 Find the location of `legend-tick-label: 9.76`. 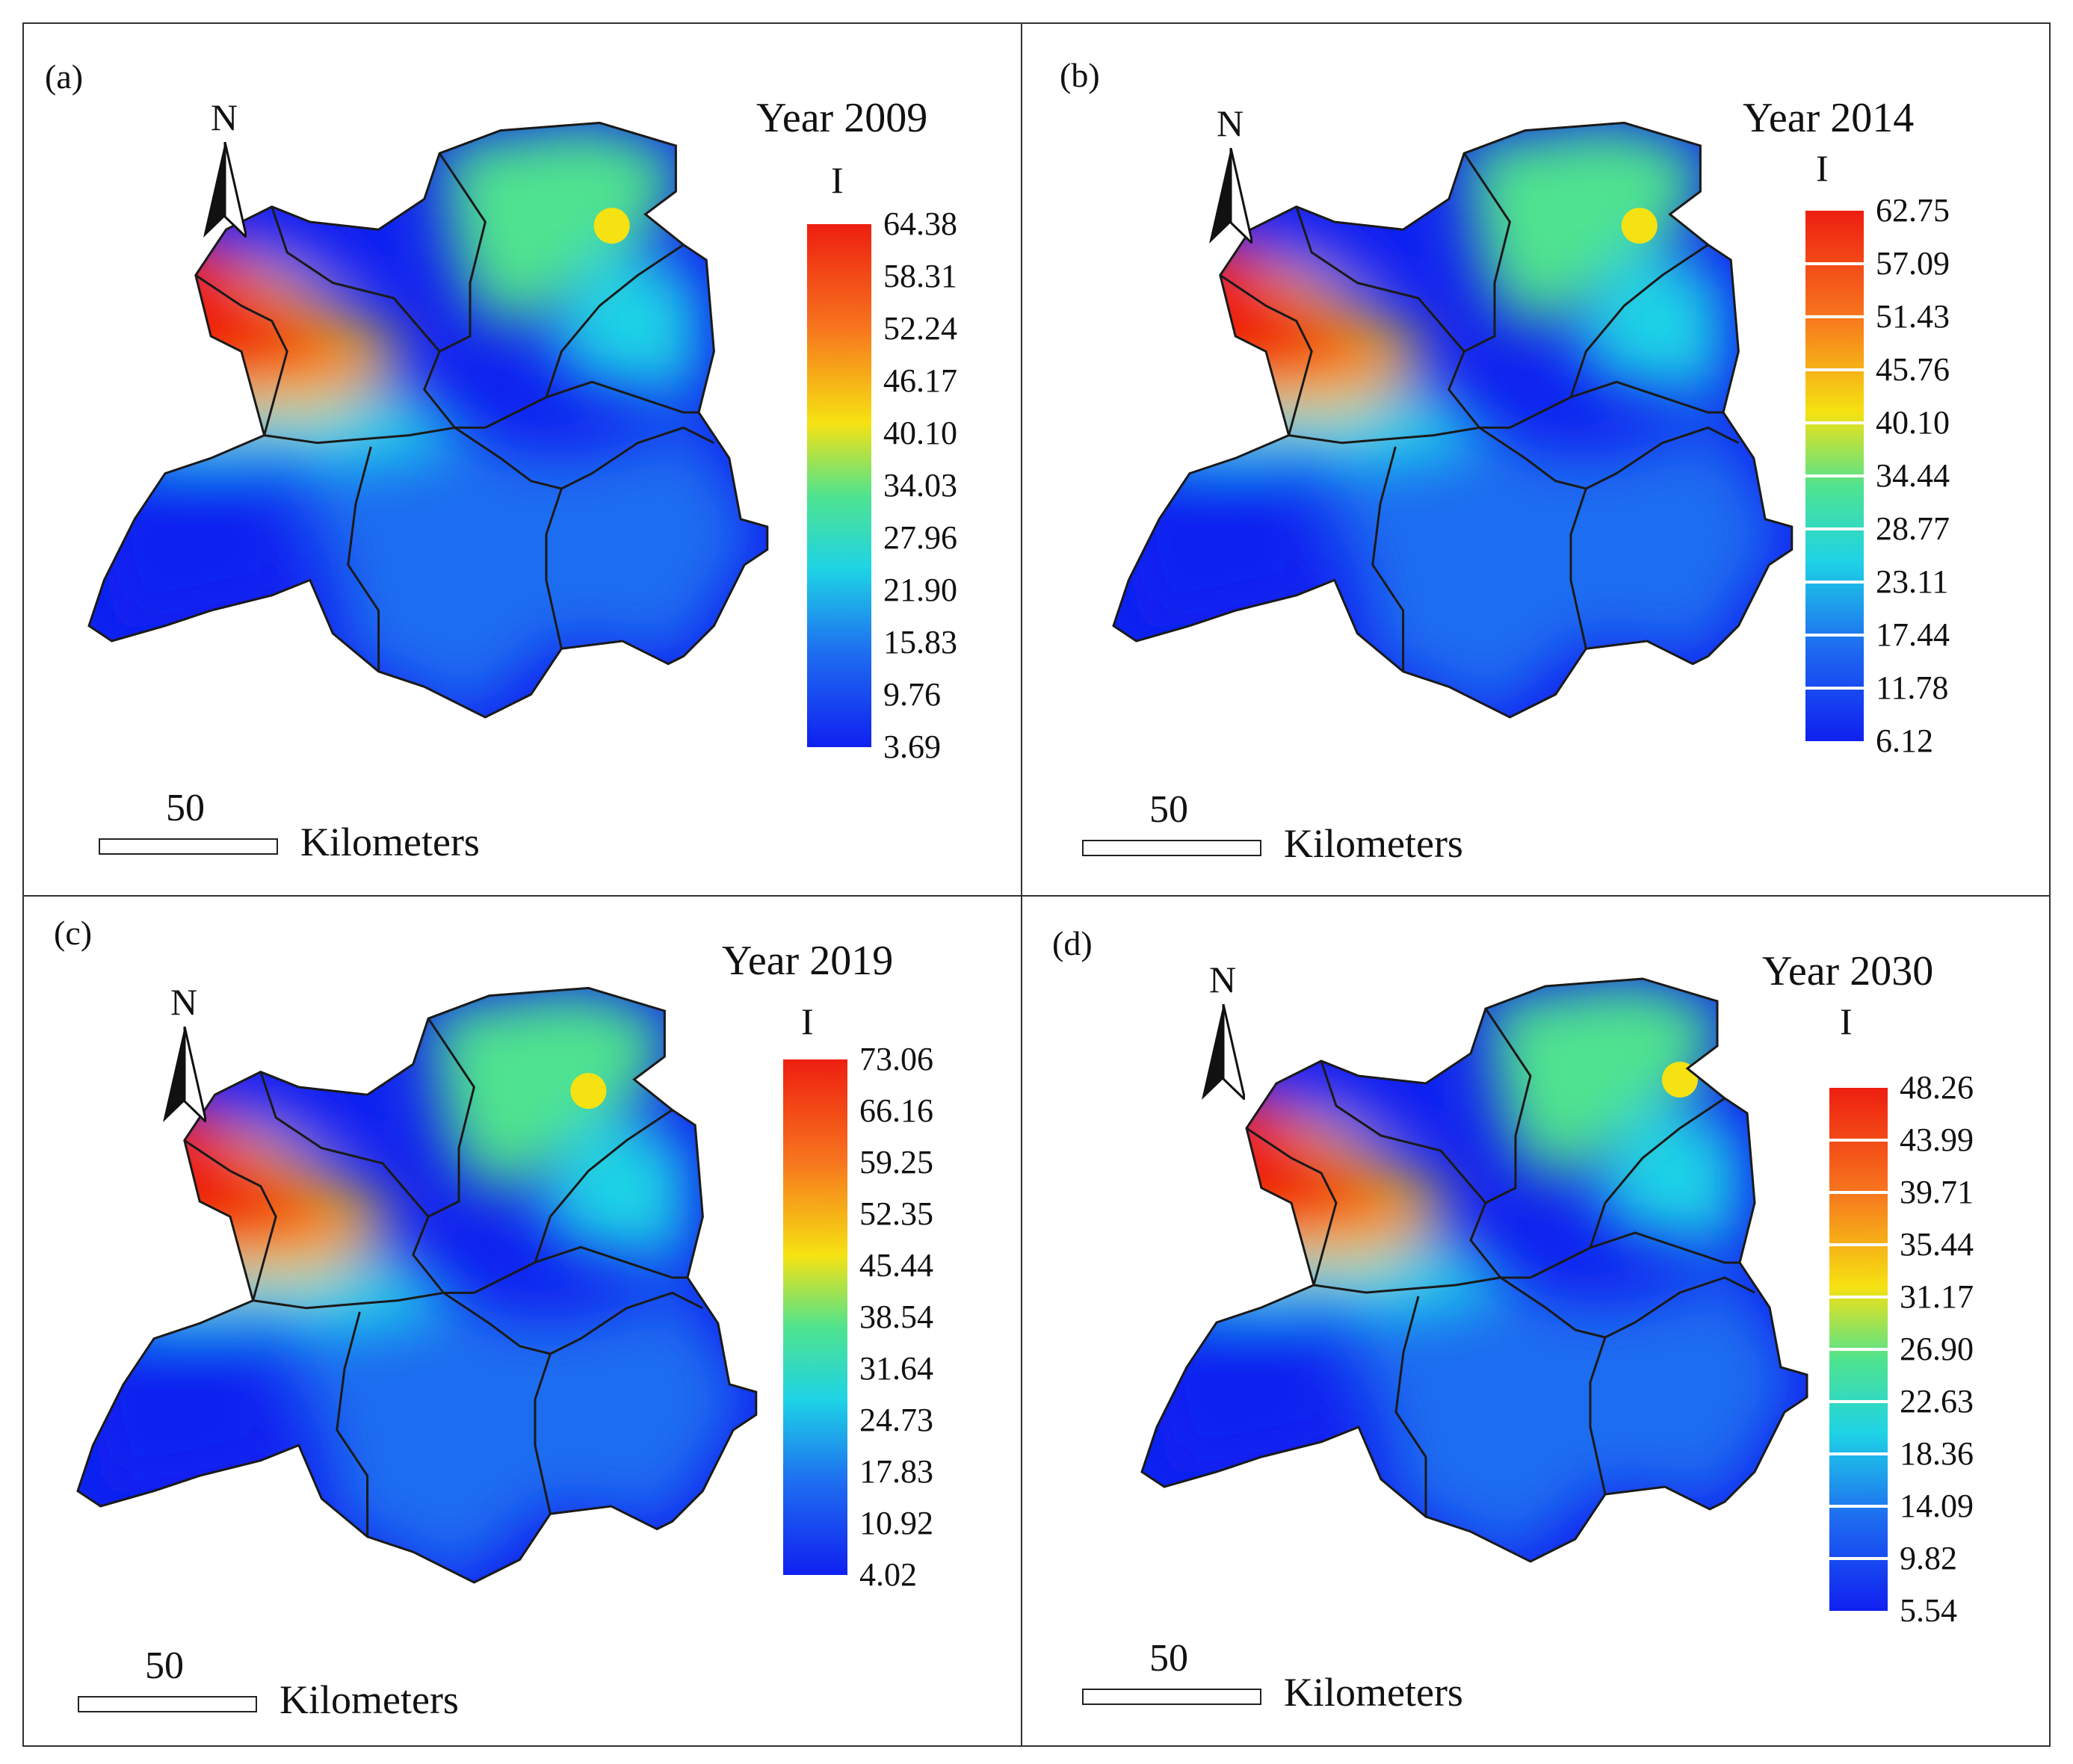

legend-tick-label: 9.76 is located at coordinates (912, 694).